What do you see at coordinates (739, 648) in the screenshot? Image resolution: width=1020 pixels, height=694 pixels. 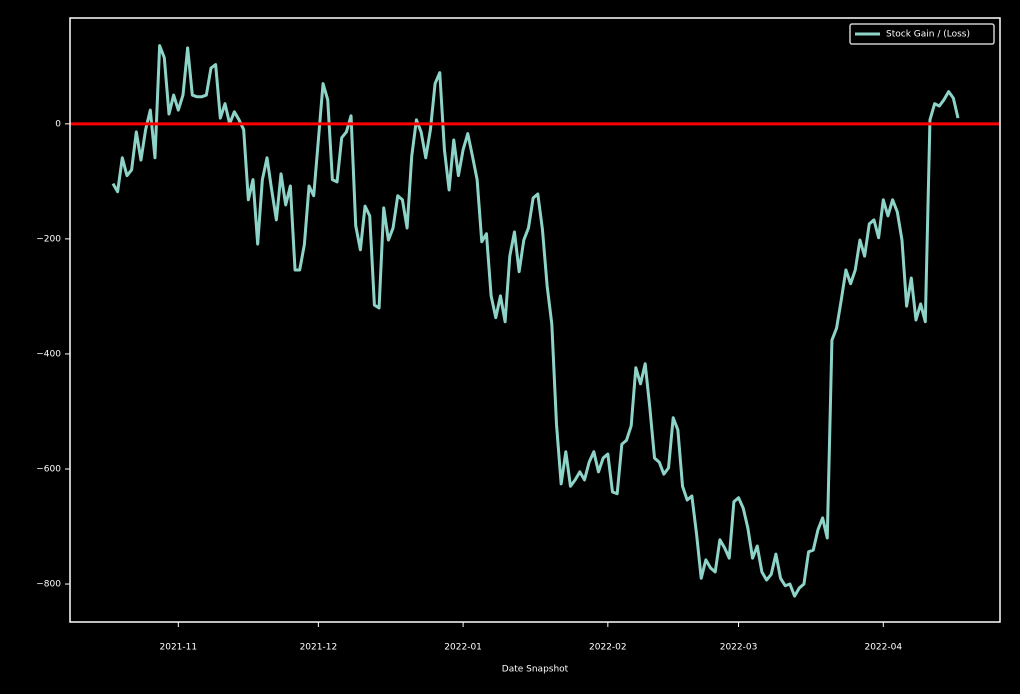 I see `x-tick-label: 2022-03` at bounding box center [739, 648].